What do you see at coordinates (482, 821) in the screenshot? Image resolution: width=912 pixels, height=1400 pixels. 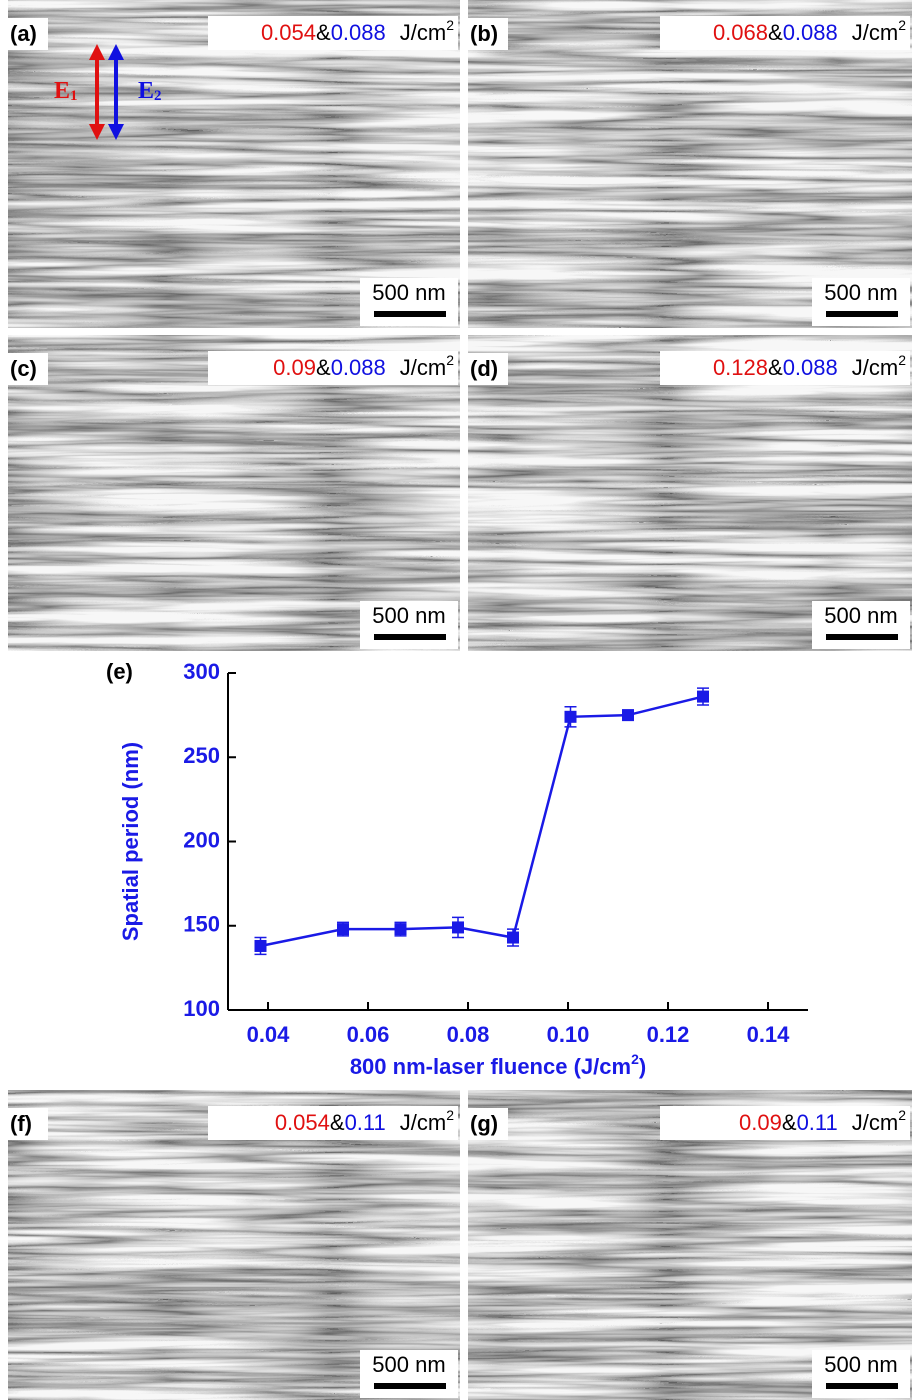 I see `data-line` at bounding box center [482, 821].